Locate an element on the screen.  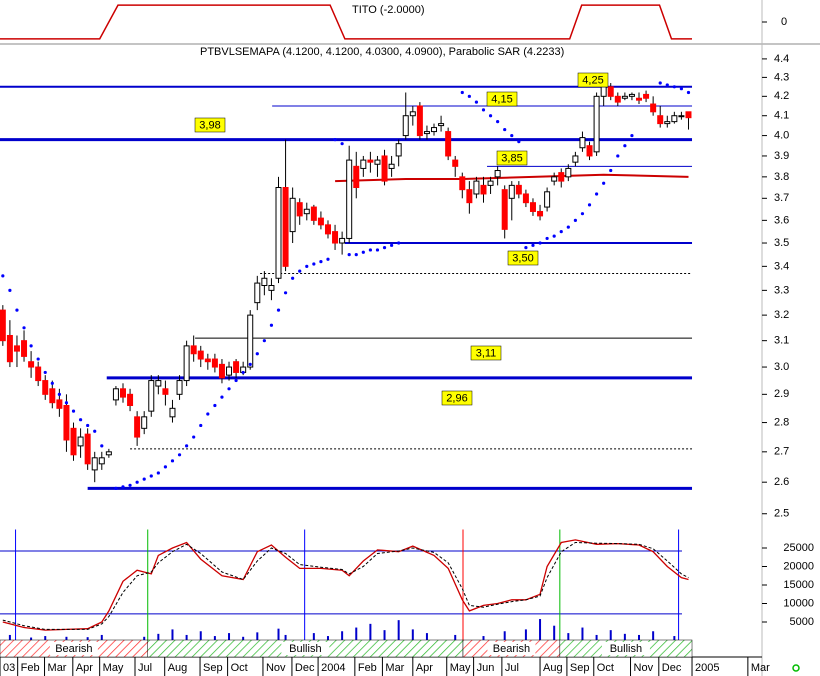
y-tick-label: 4.1 is located at coordinates (781, 116).